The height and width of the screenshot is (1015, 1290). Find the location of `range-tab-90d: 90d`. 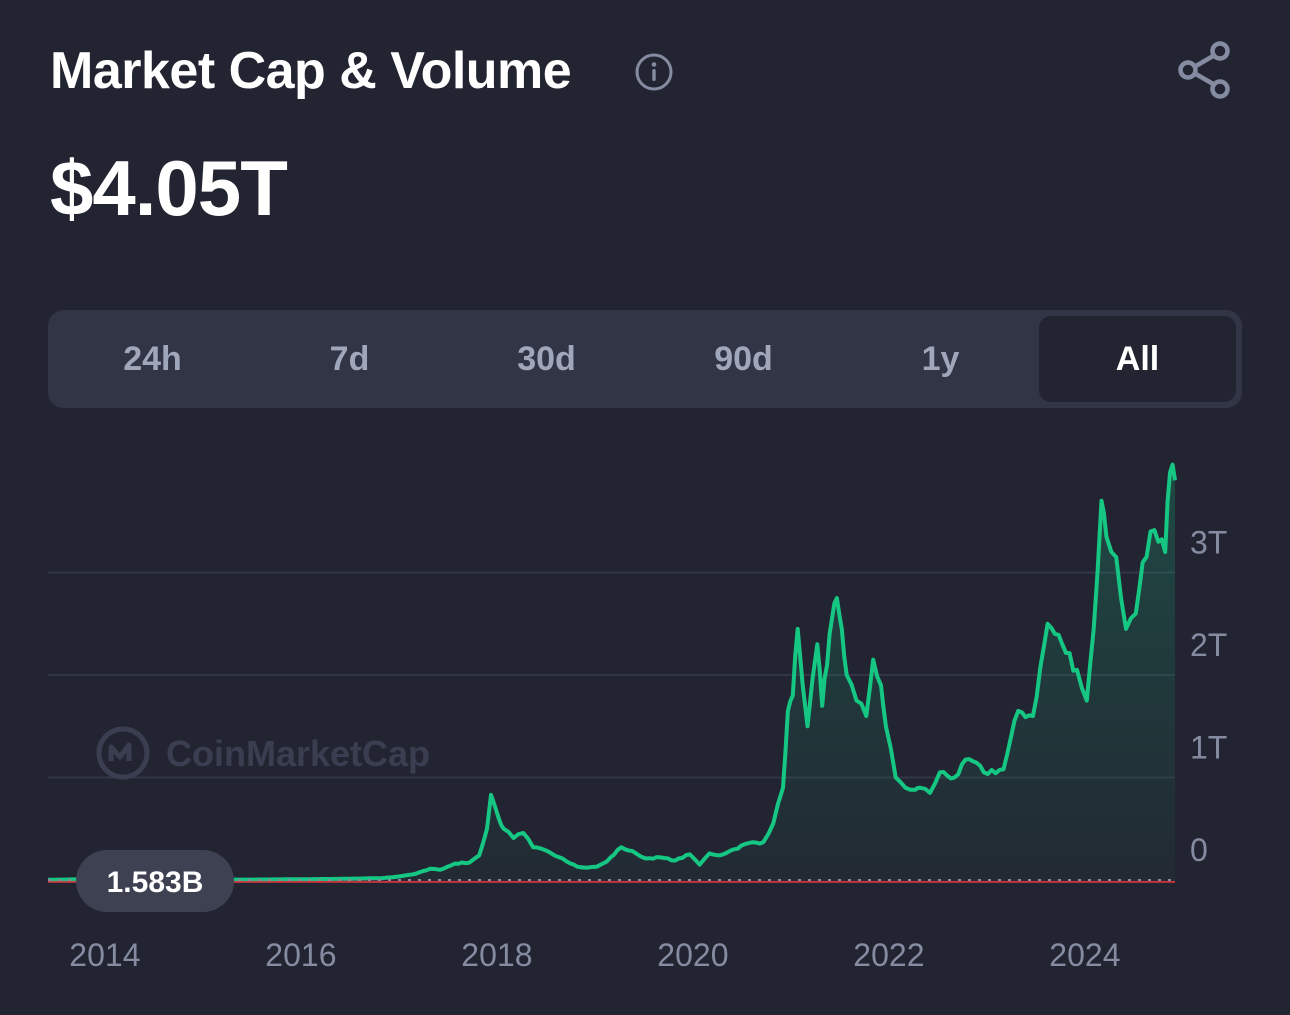

range-tab-90d: 90d is located at coordinates (743, 358).